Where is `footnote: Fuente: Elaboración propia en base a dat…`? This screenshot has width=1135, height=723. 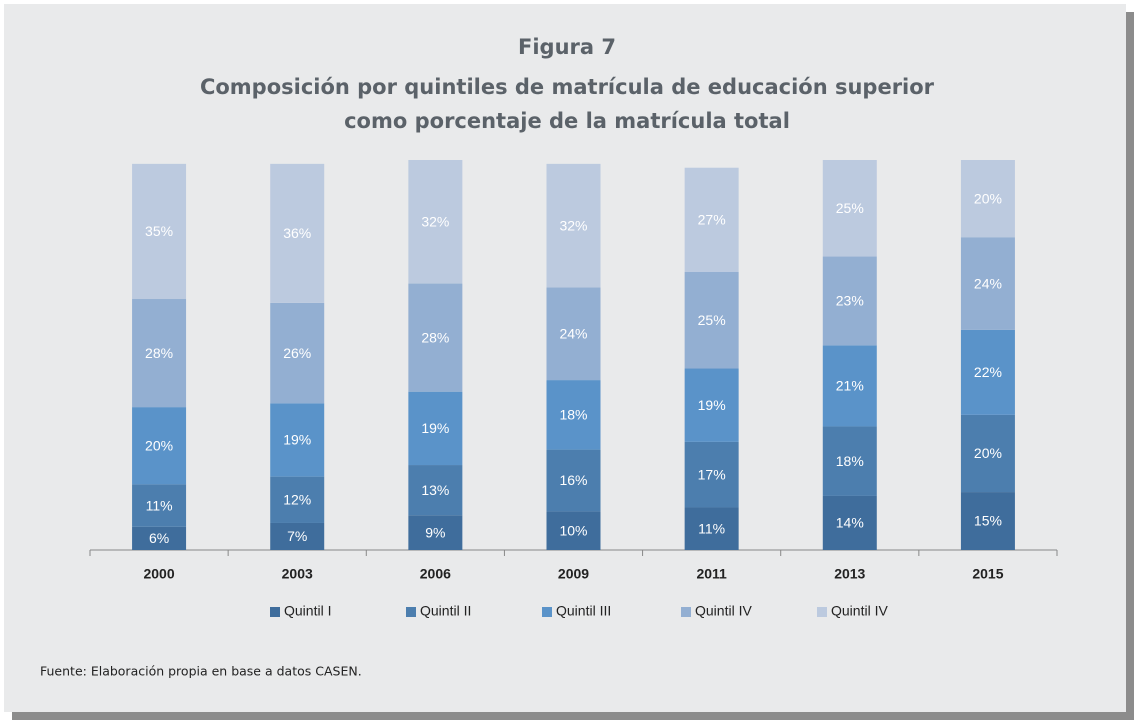
footnote: Fuente: Elaboración propia en base a dat… is located at coordinates (201, 671).